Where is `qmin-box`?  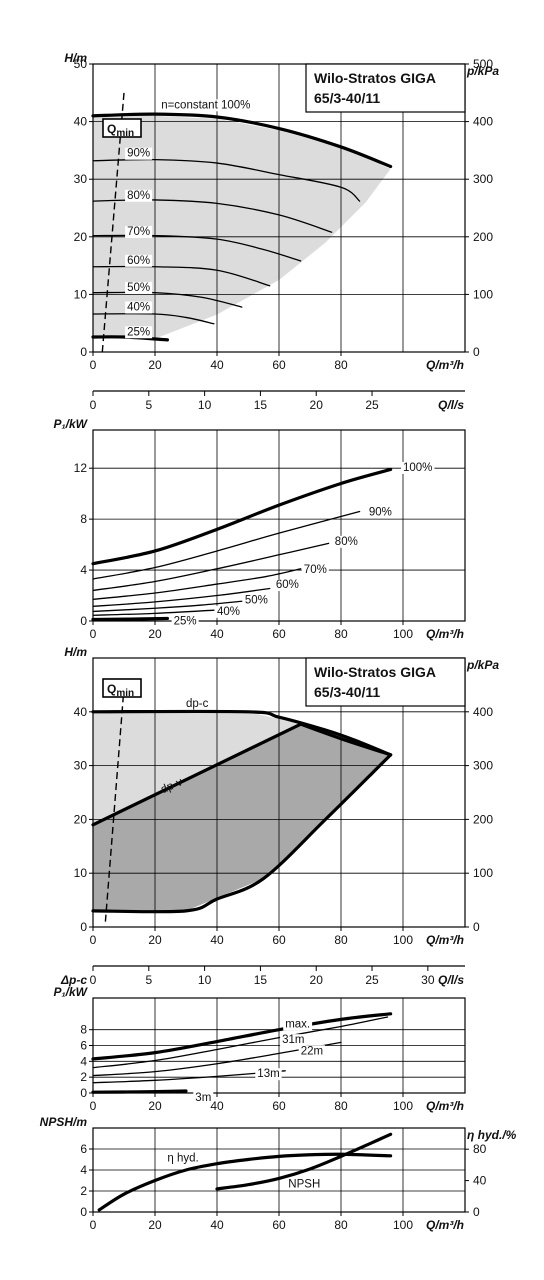 qmin-box is located at coordinates (122, 128).